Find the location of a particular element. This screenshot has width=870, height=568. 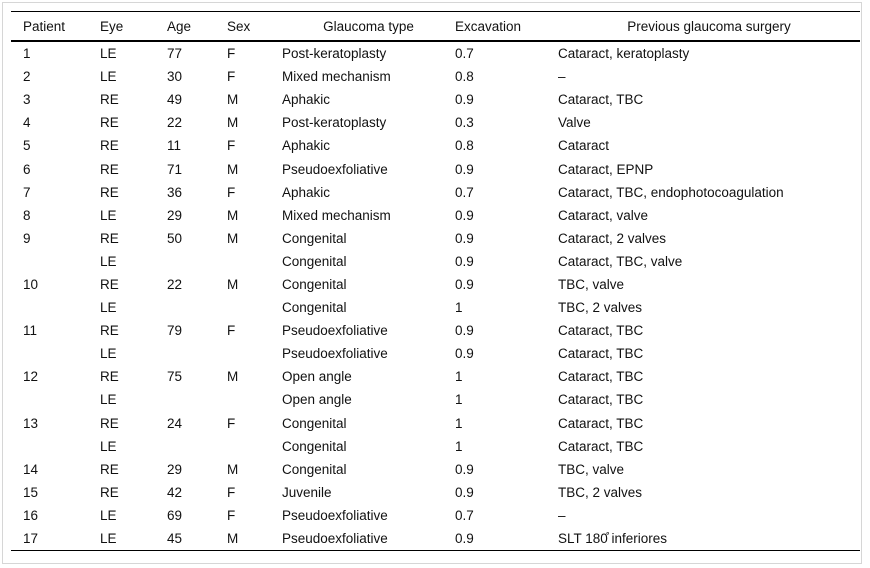

table-cell: Valve is located at coordinates (574, 123).